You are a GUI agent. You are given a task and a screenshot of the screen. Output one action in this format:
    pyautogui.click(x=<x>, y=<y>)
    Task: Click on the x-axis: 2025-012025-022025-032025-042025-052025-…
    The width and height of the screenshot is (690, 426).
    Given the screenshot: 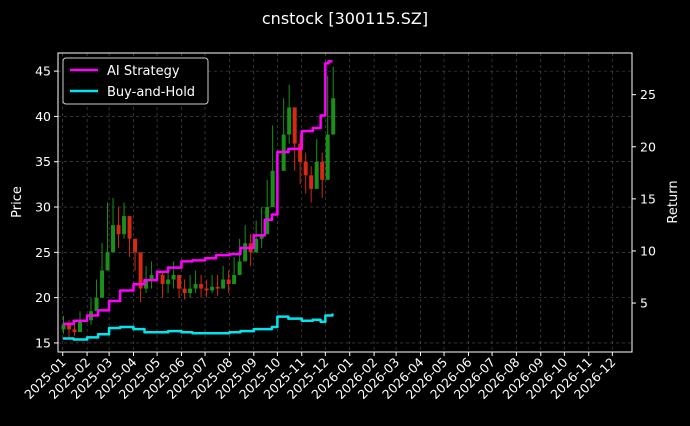 What is the action you would take?
    pyautogui.click(x=319, y=377)
    